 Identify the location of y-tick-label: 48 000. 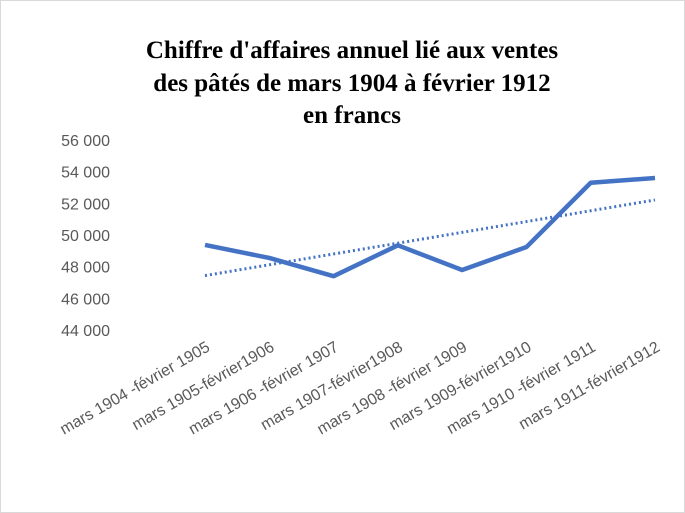
(85, 268).